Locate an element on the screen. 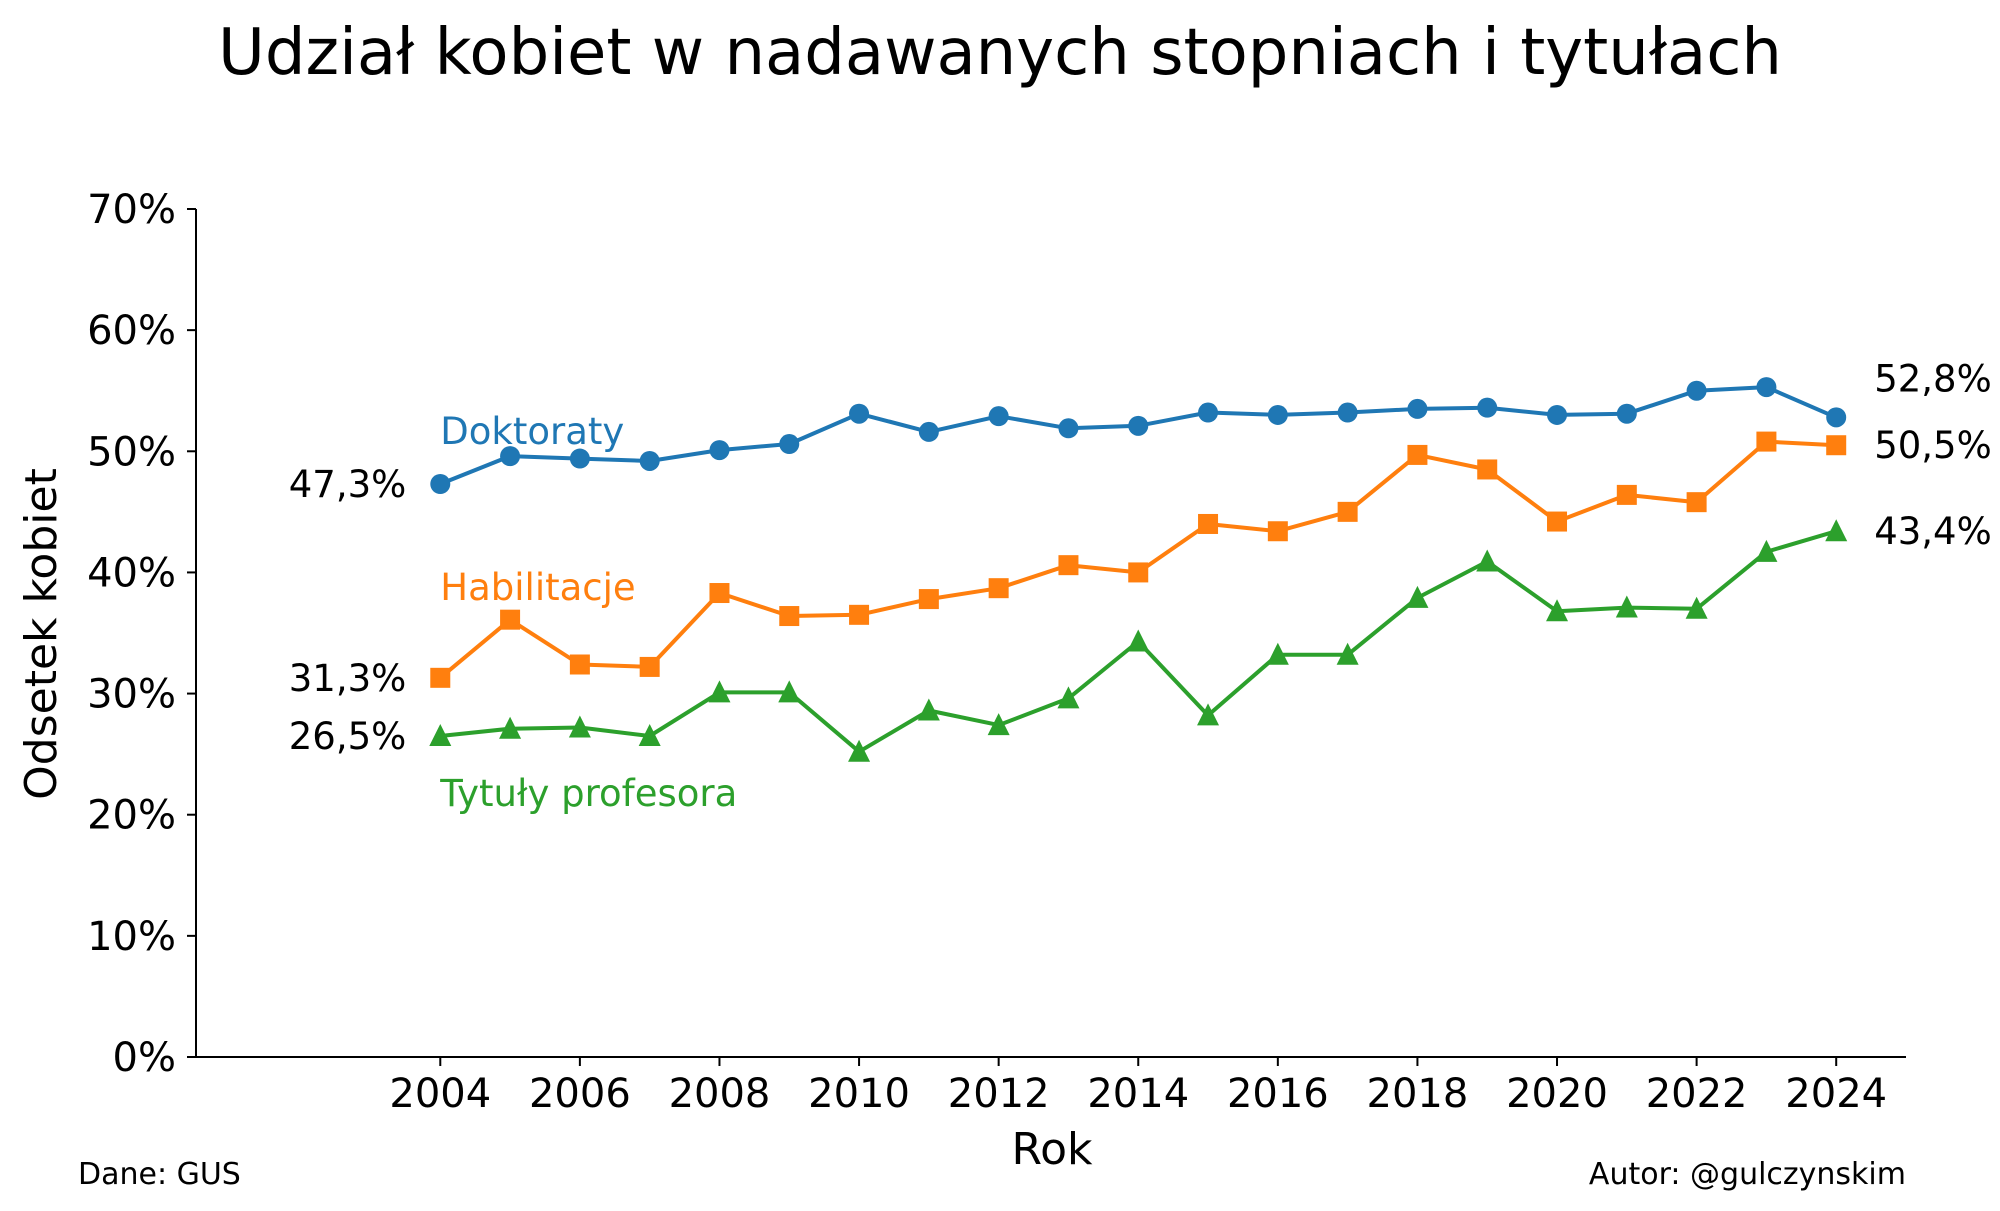 This screenshot has height=1211, width=2000. y-tick-label: 0% is located at coordinates (144, 1058).